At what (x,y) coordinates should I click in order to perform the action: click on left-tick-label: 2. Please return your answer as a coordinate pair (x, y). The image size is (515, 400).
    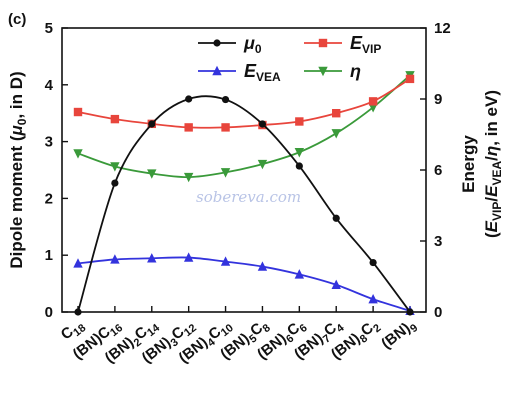
    Looking at the image, I should click on (49, 198).